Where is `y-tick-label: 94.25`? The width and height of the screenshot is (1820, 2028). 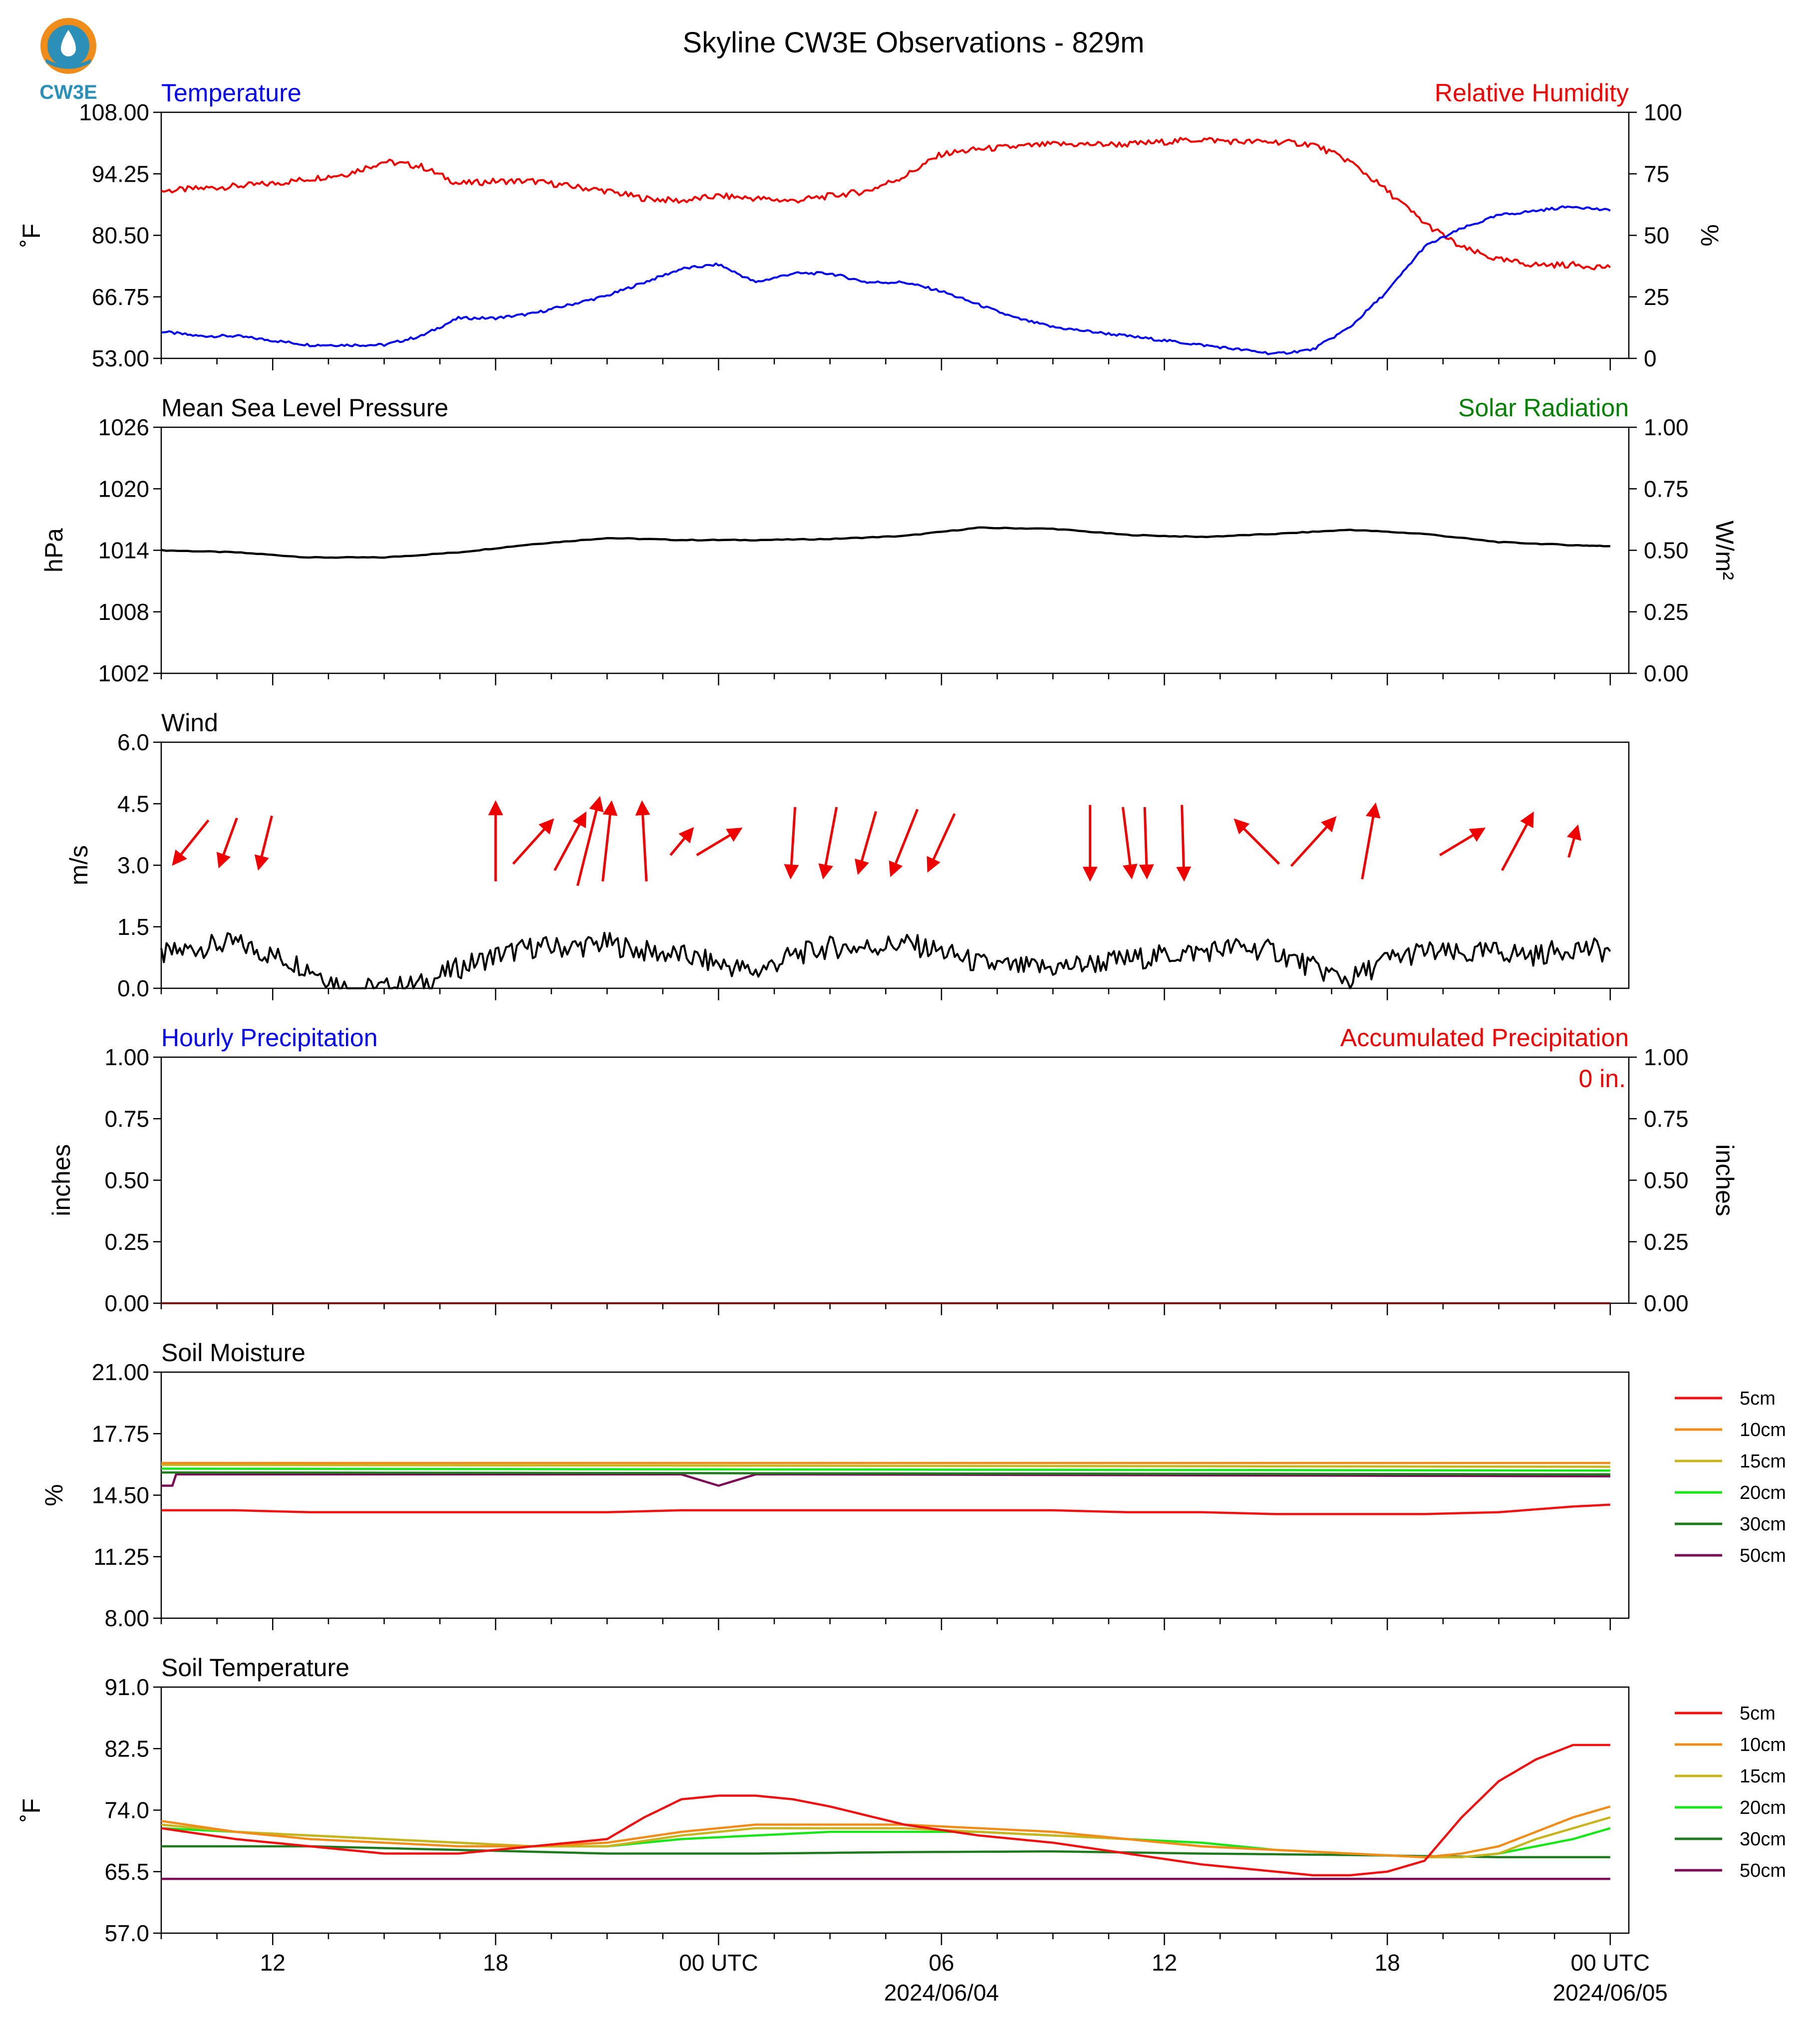
y-tick-label: 94.25 is located at coordinates (120, 174).